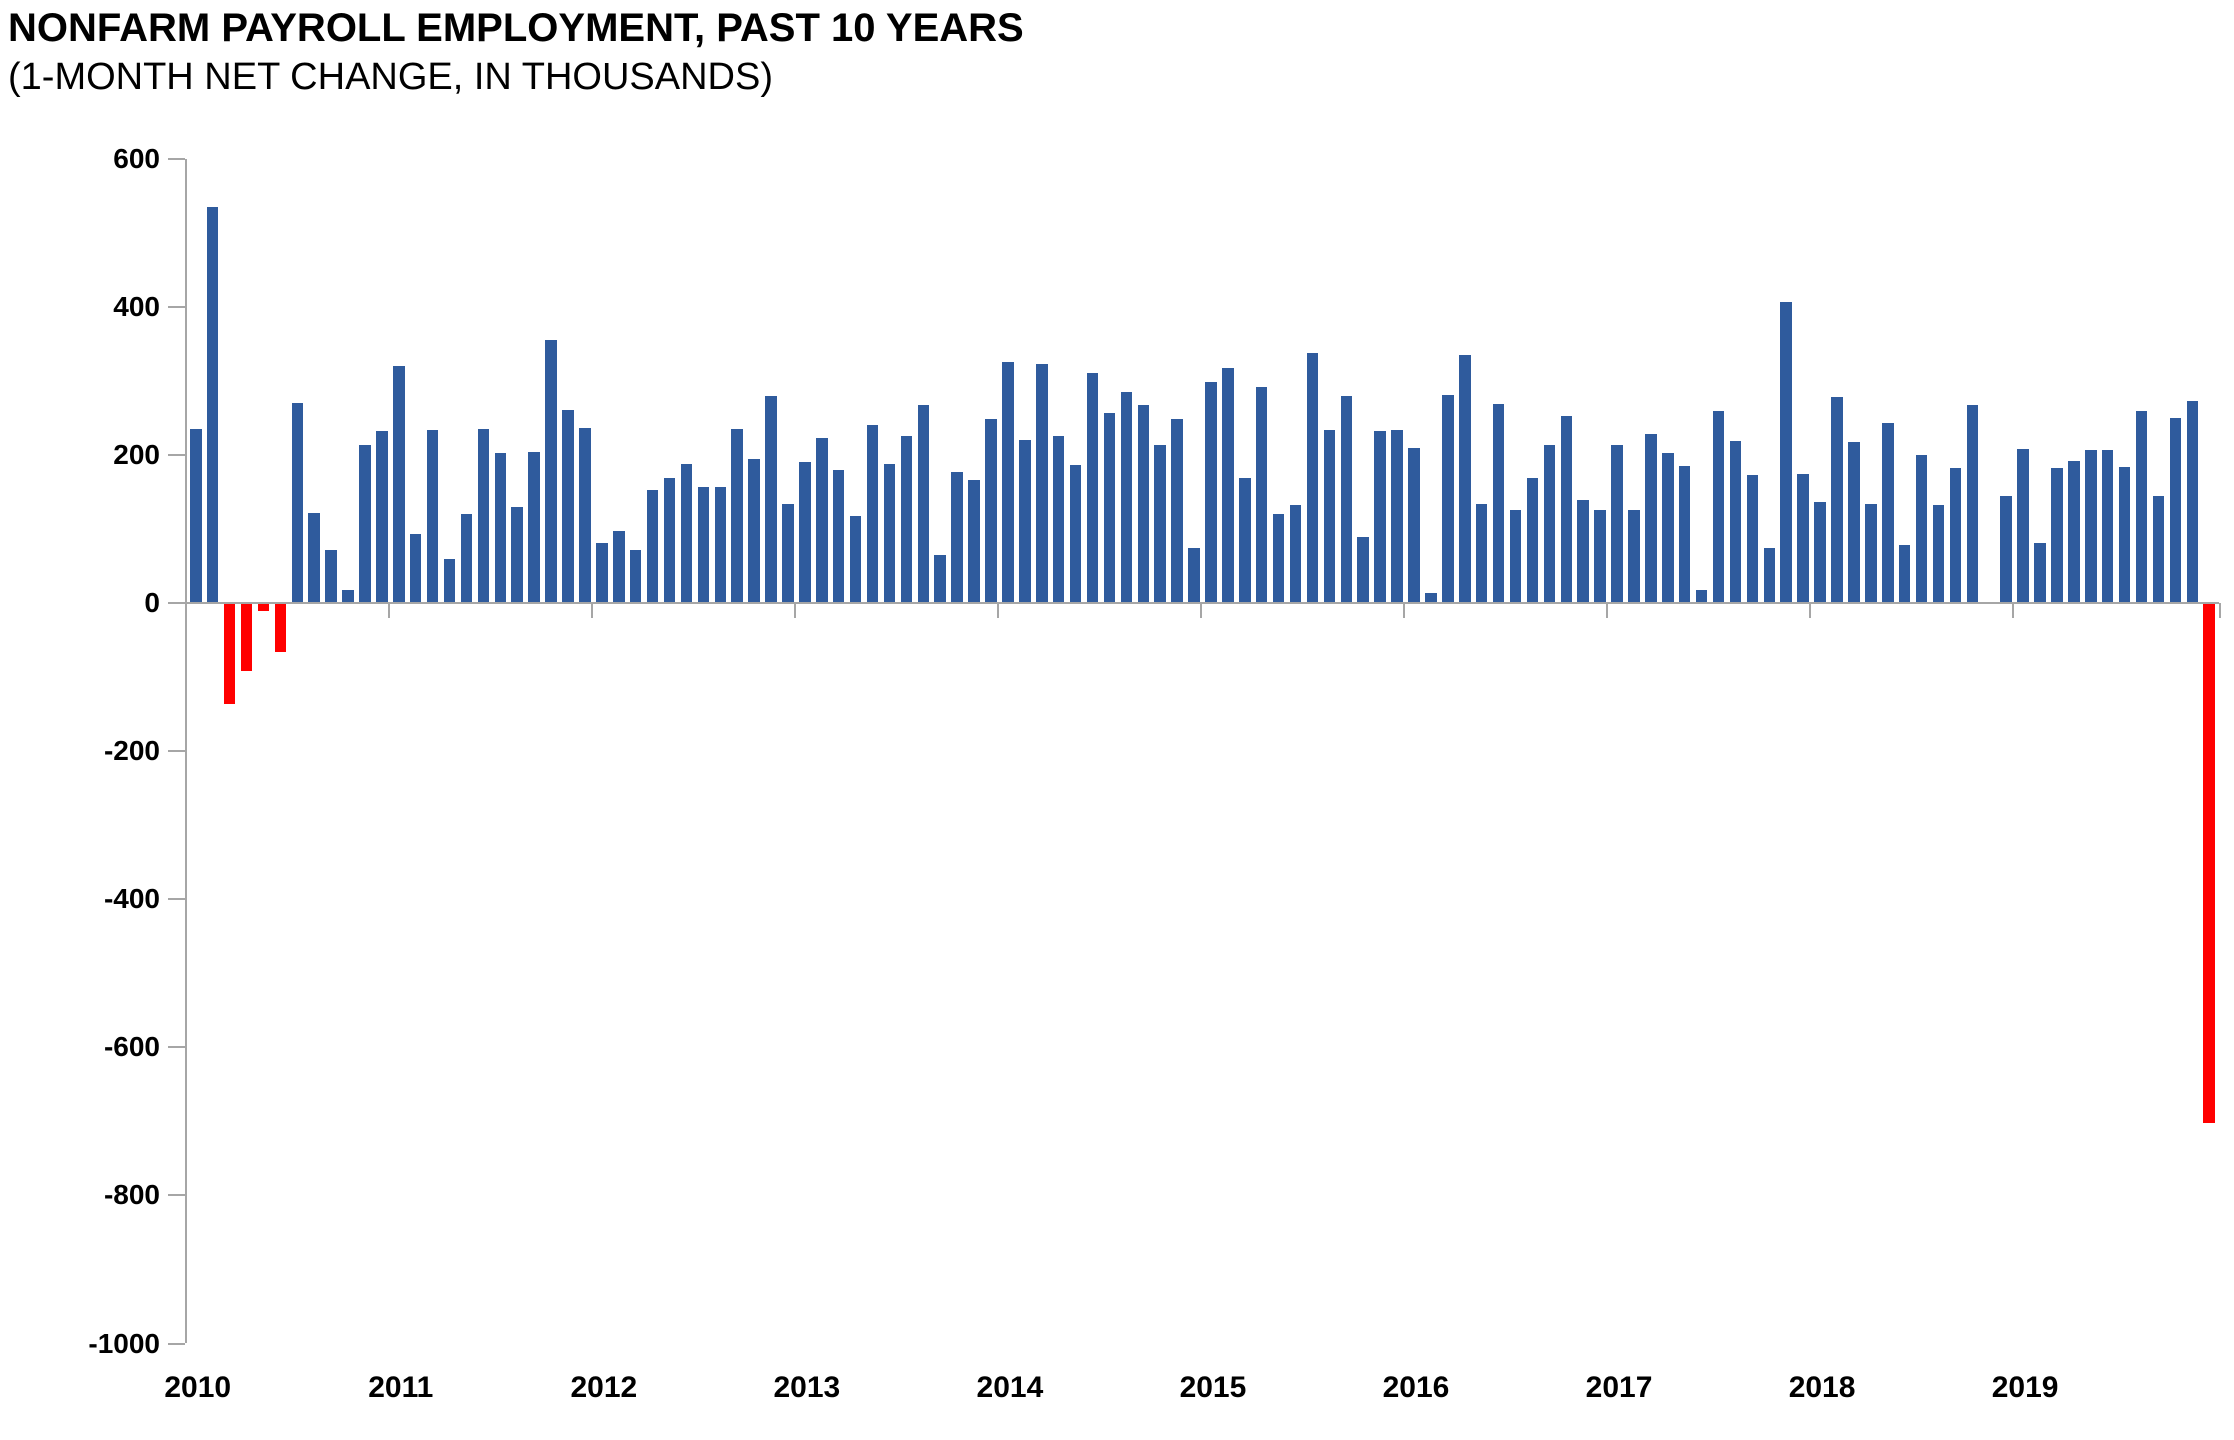 The image size is (2234, 1440). What do you see at coordinates (415, 568) in the screenshot?
I see `bar-may-2011` at bounding box center [415, 568].